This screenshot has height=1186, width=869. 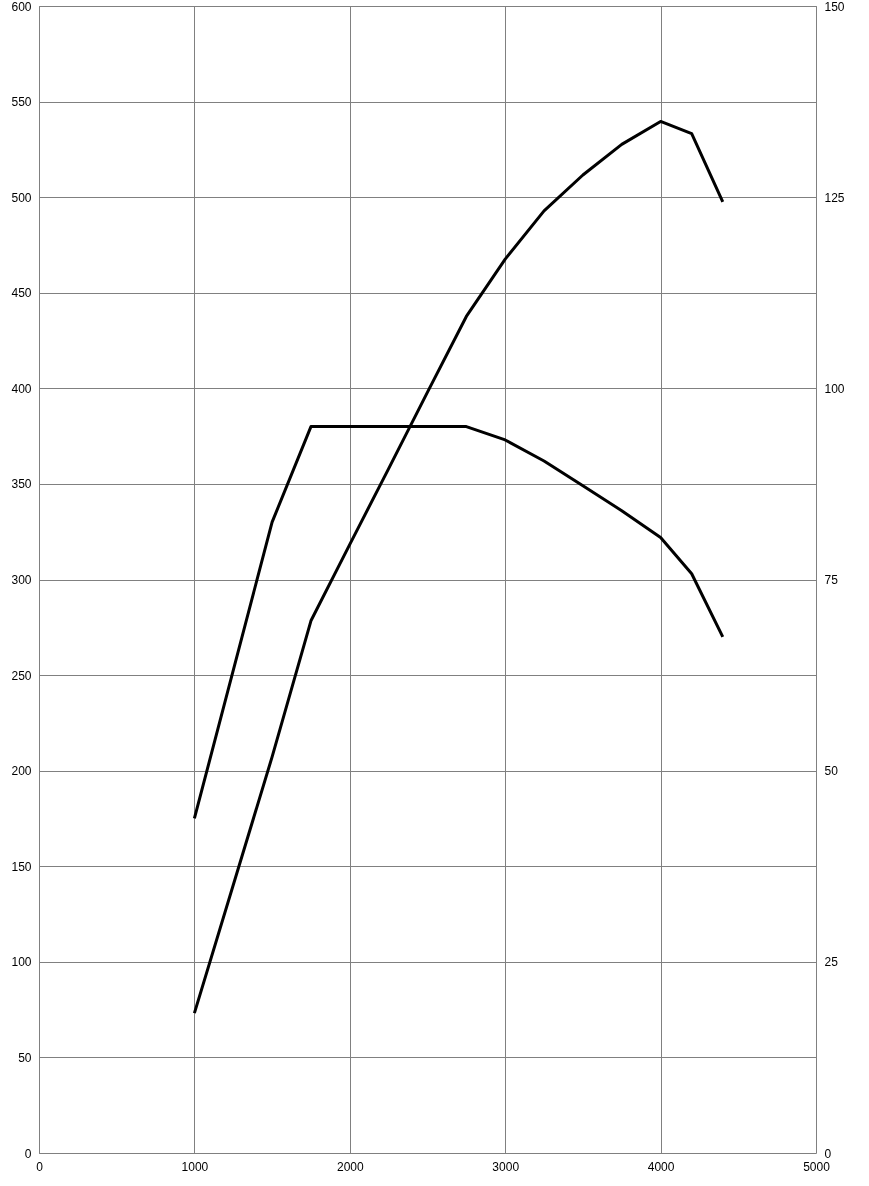 I want to click on y2-tick-label: 25, so click(x=831, y=962).